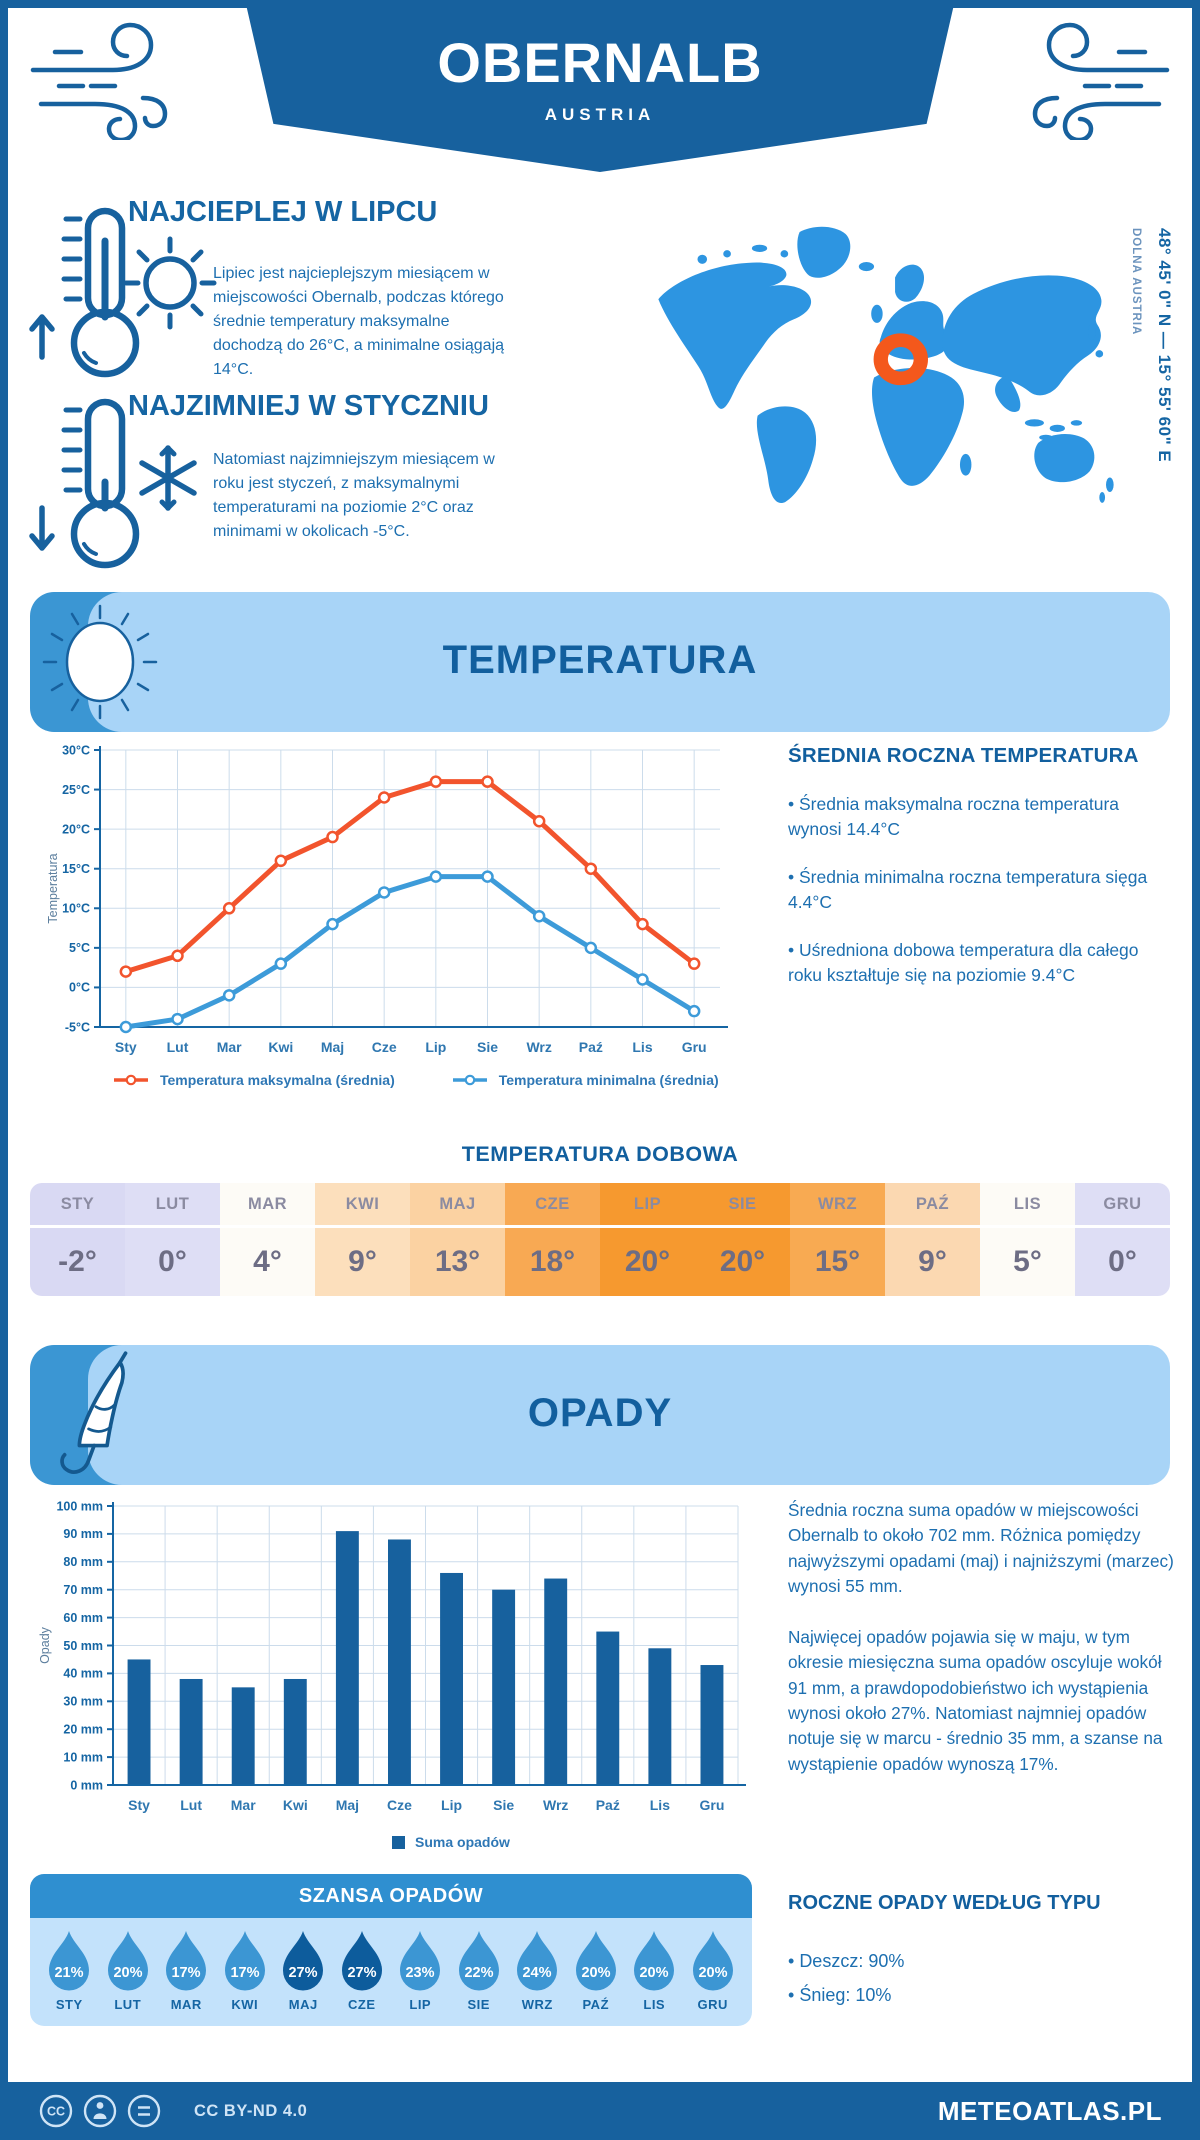  I want to click on svg-text: 100 mm, so click(79, 1506).